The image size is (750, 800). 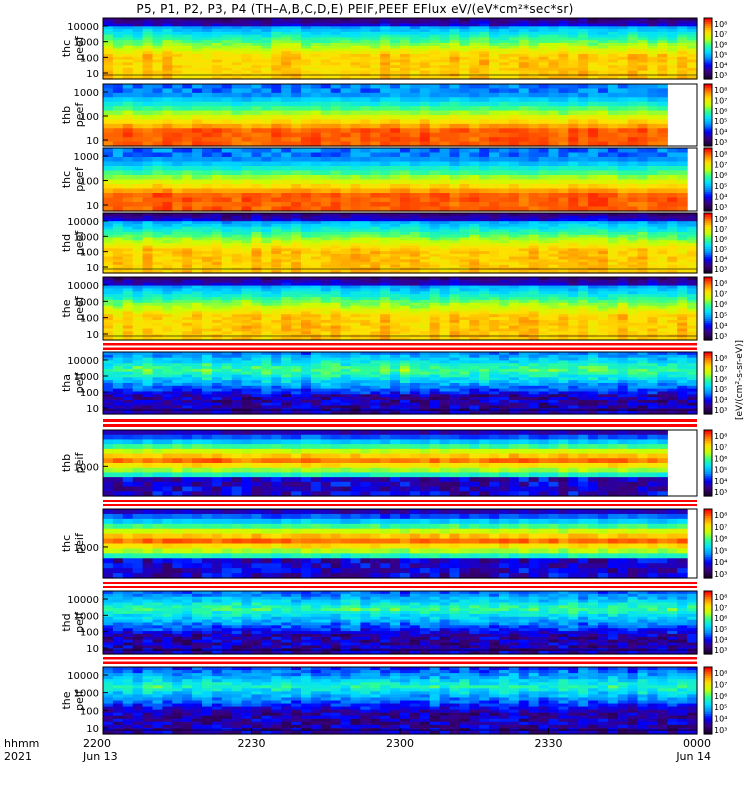 I want to click on colorbar-cell, so click(x=708, y=54).